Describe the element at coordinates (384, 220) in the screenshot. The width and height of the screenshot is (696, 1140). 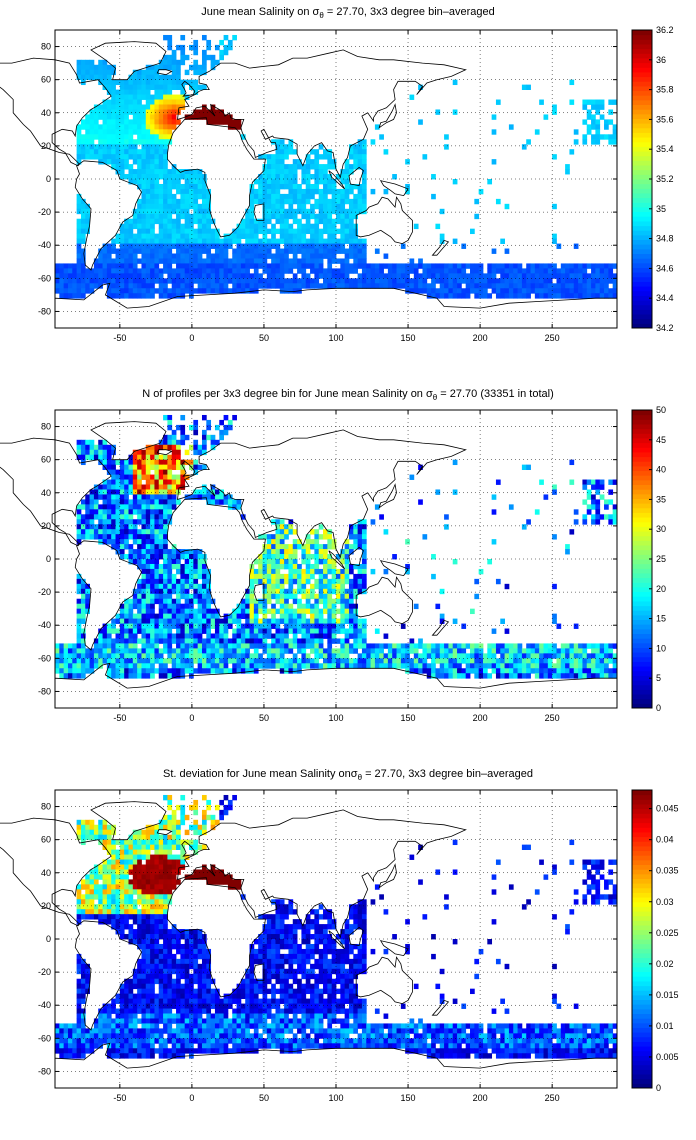
I see `coastline` at that location.